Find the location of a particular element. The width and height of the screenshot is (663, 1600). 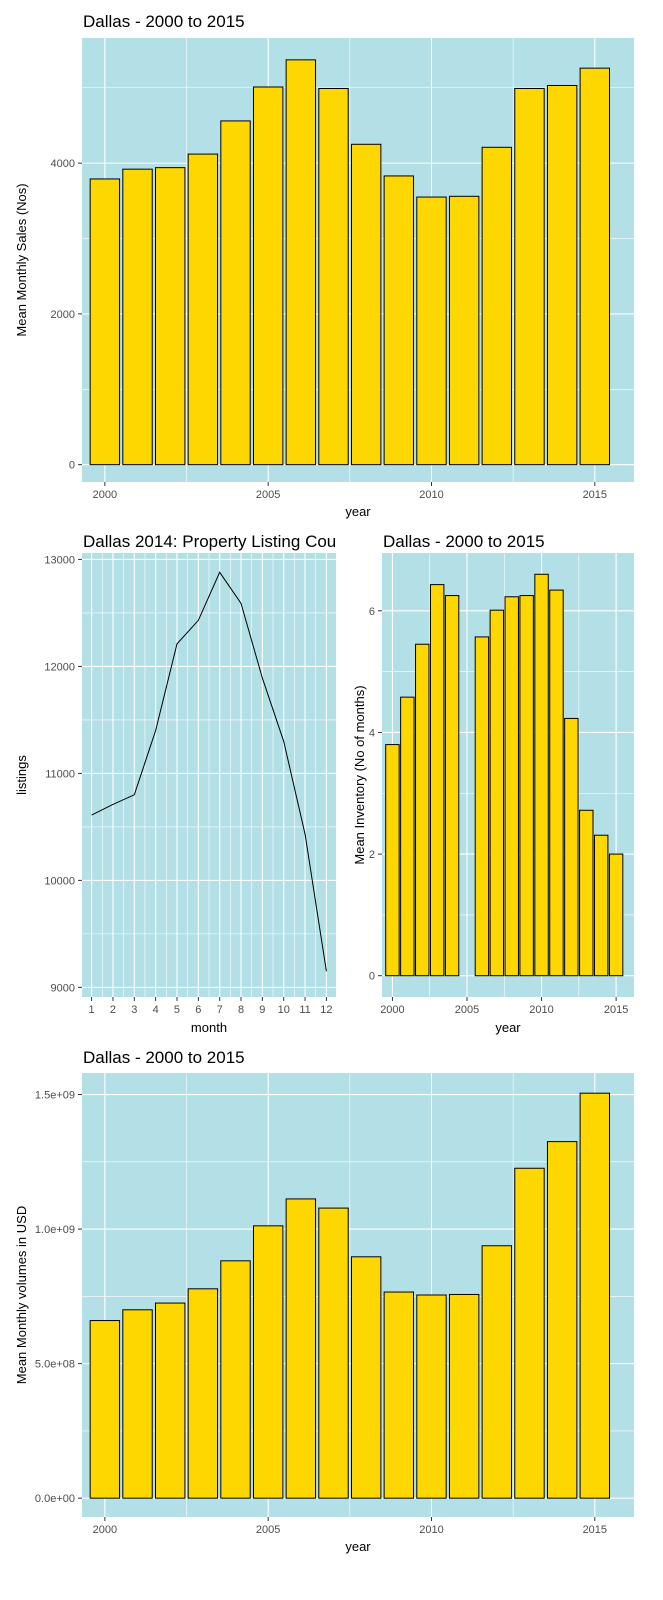

y-axis-label: Mean Inventory (No of months) is located at coordinates (359, 774).